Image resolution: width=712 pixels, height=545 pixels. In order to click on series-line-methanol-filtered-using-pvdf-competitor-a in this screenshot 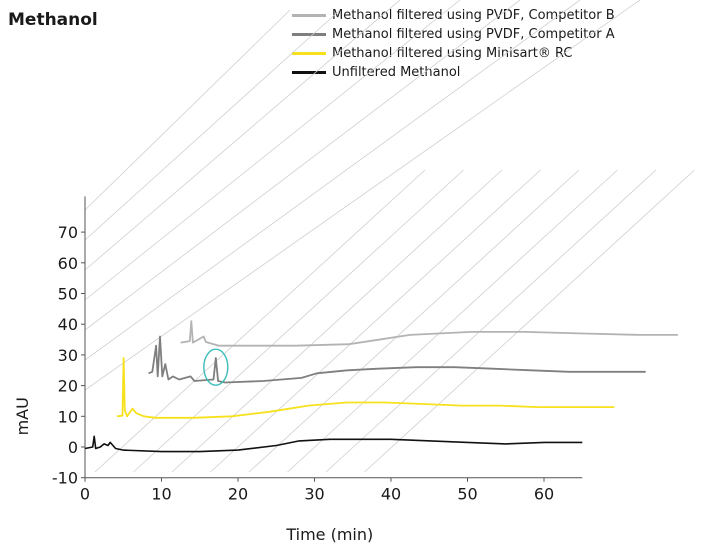, I will do `click(397, 359)`.